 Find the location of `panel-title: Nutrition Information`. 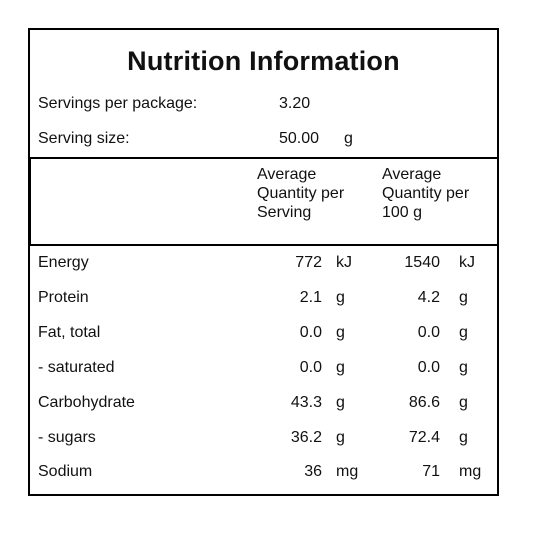

panel-title: Nutrition Information is located at coordinates (263, 61).